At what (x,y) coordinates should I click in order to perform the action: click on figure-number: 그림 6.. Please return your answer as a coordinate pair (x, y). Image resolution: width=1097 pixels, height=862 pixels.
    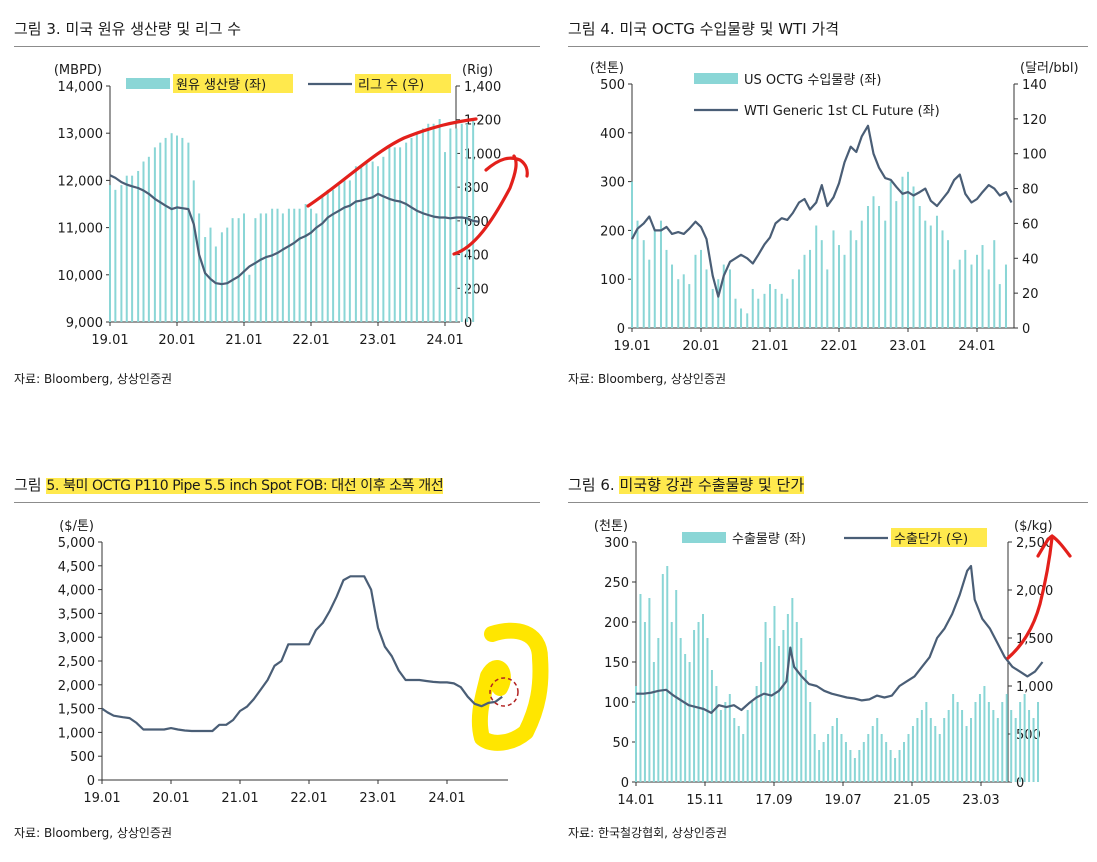
    Looking at the image, I should click on (591, 485).